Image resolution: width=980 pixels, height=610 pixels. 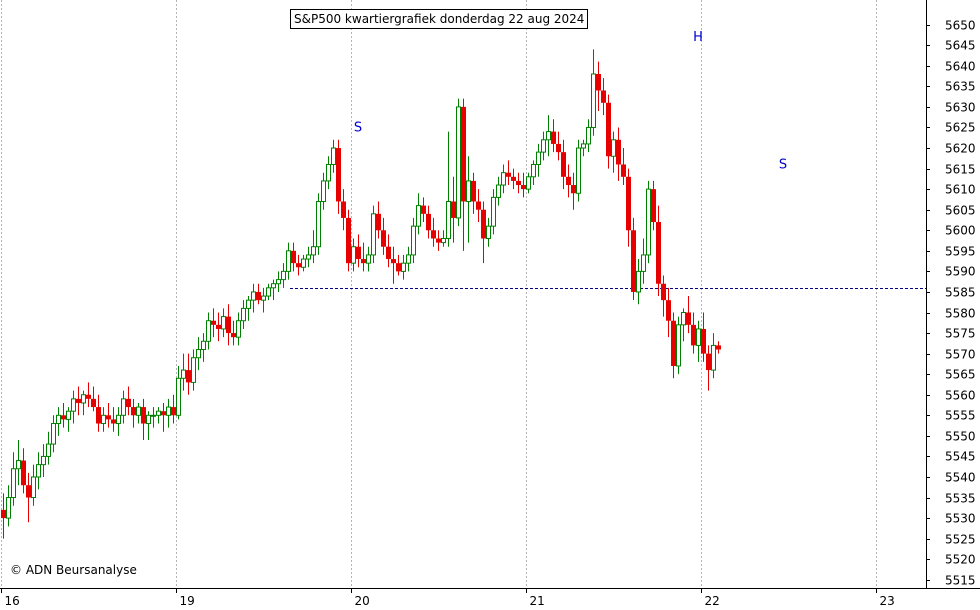 What do you see at coordinates (960, 560) in the screenshot?
I see `y-tick-label: 5520` at bounding box center [960, 560].